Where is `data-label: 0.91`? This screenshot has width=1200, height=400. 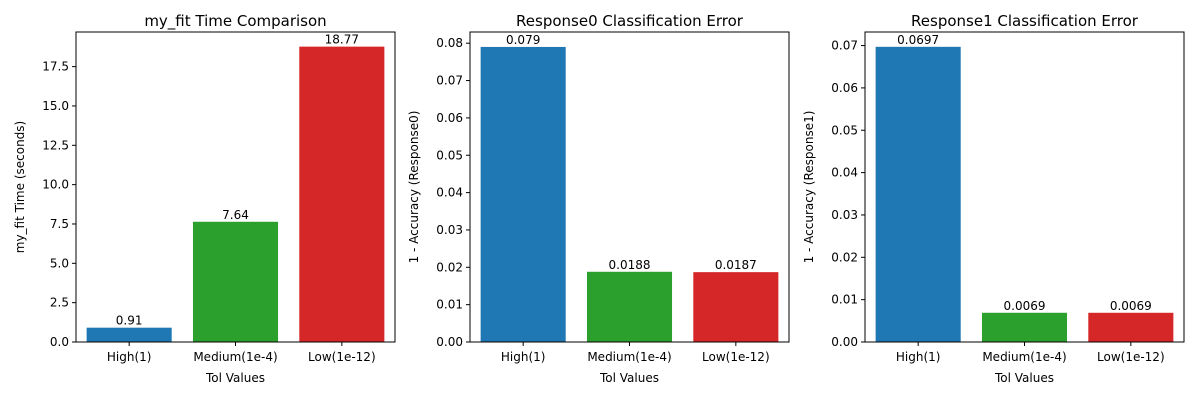
data-label: 0.91 is located at coordinates (129, 321).